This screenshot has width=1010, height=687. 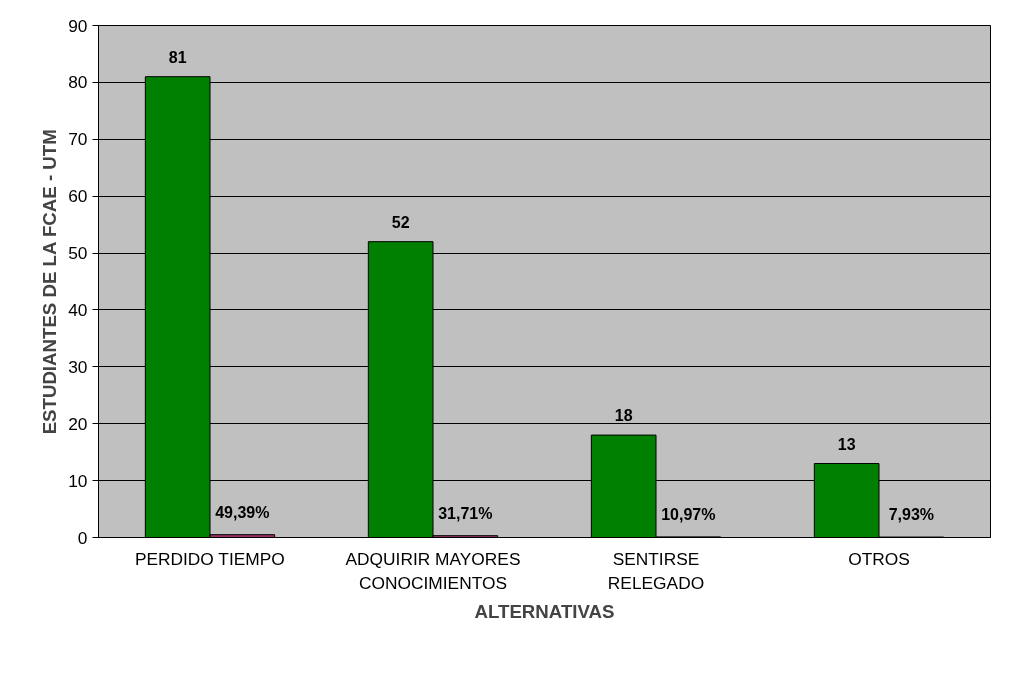 I want to click on data-label: 13, so click(x=846, y=444).